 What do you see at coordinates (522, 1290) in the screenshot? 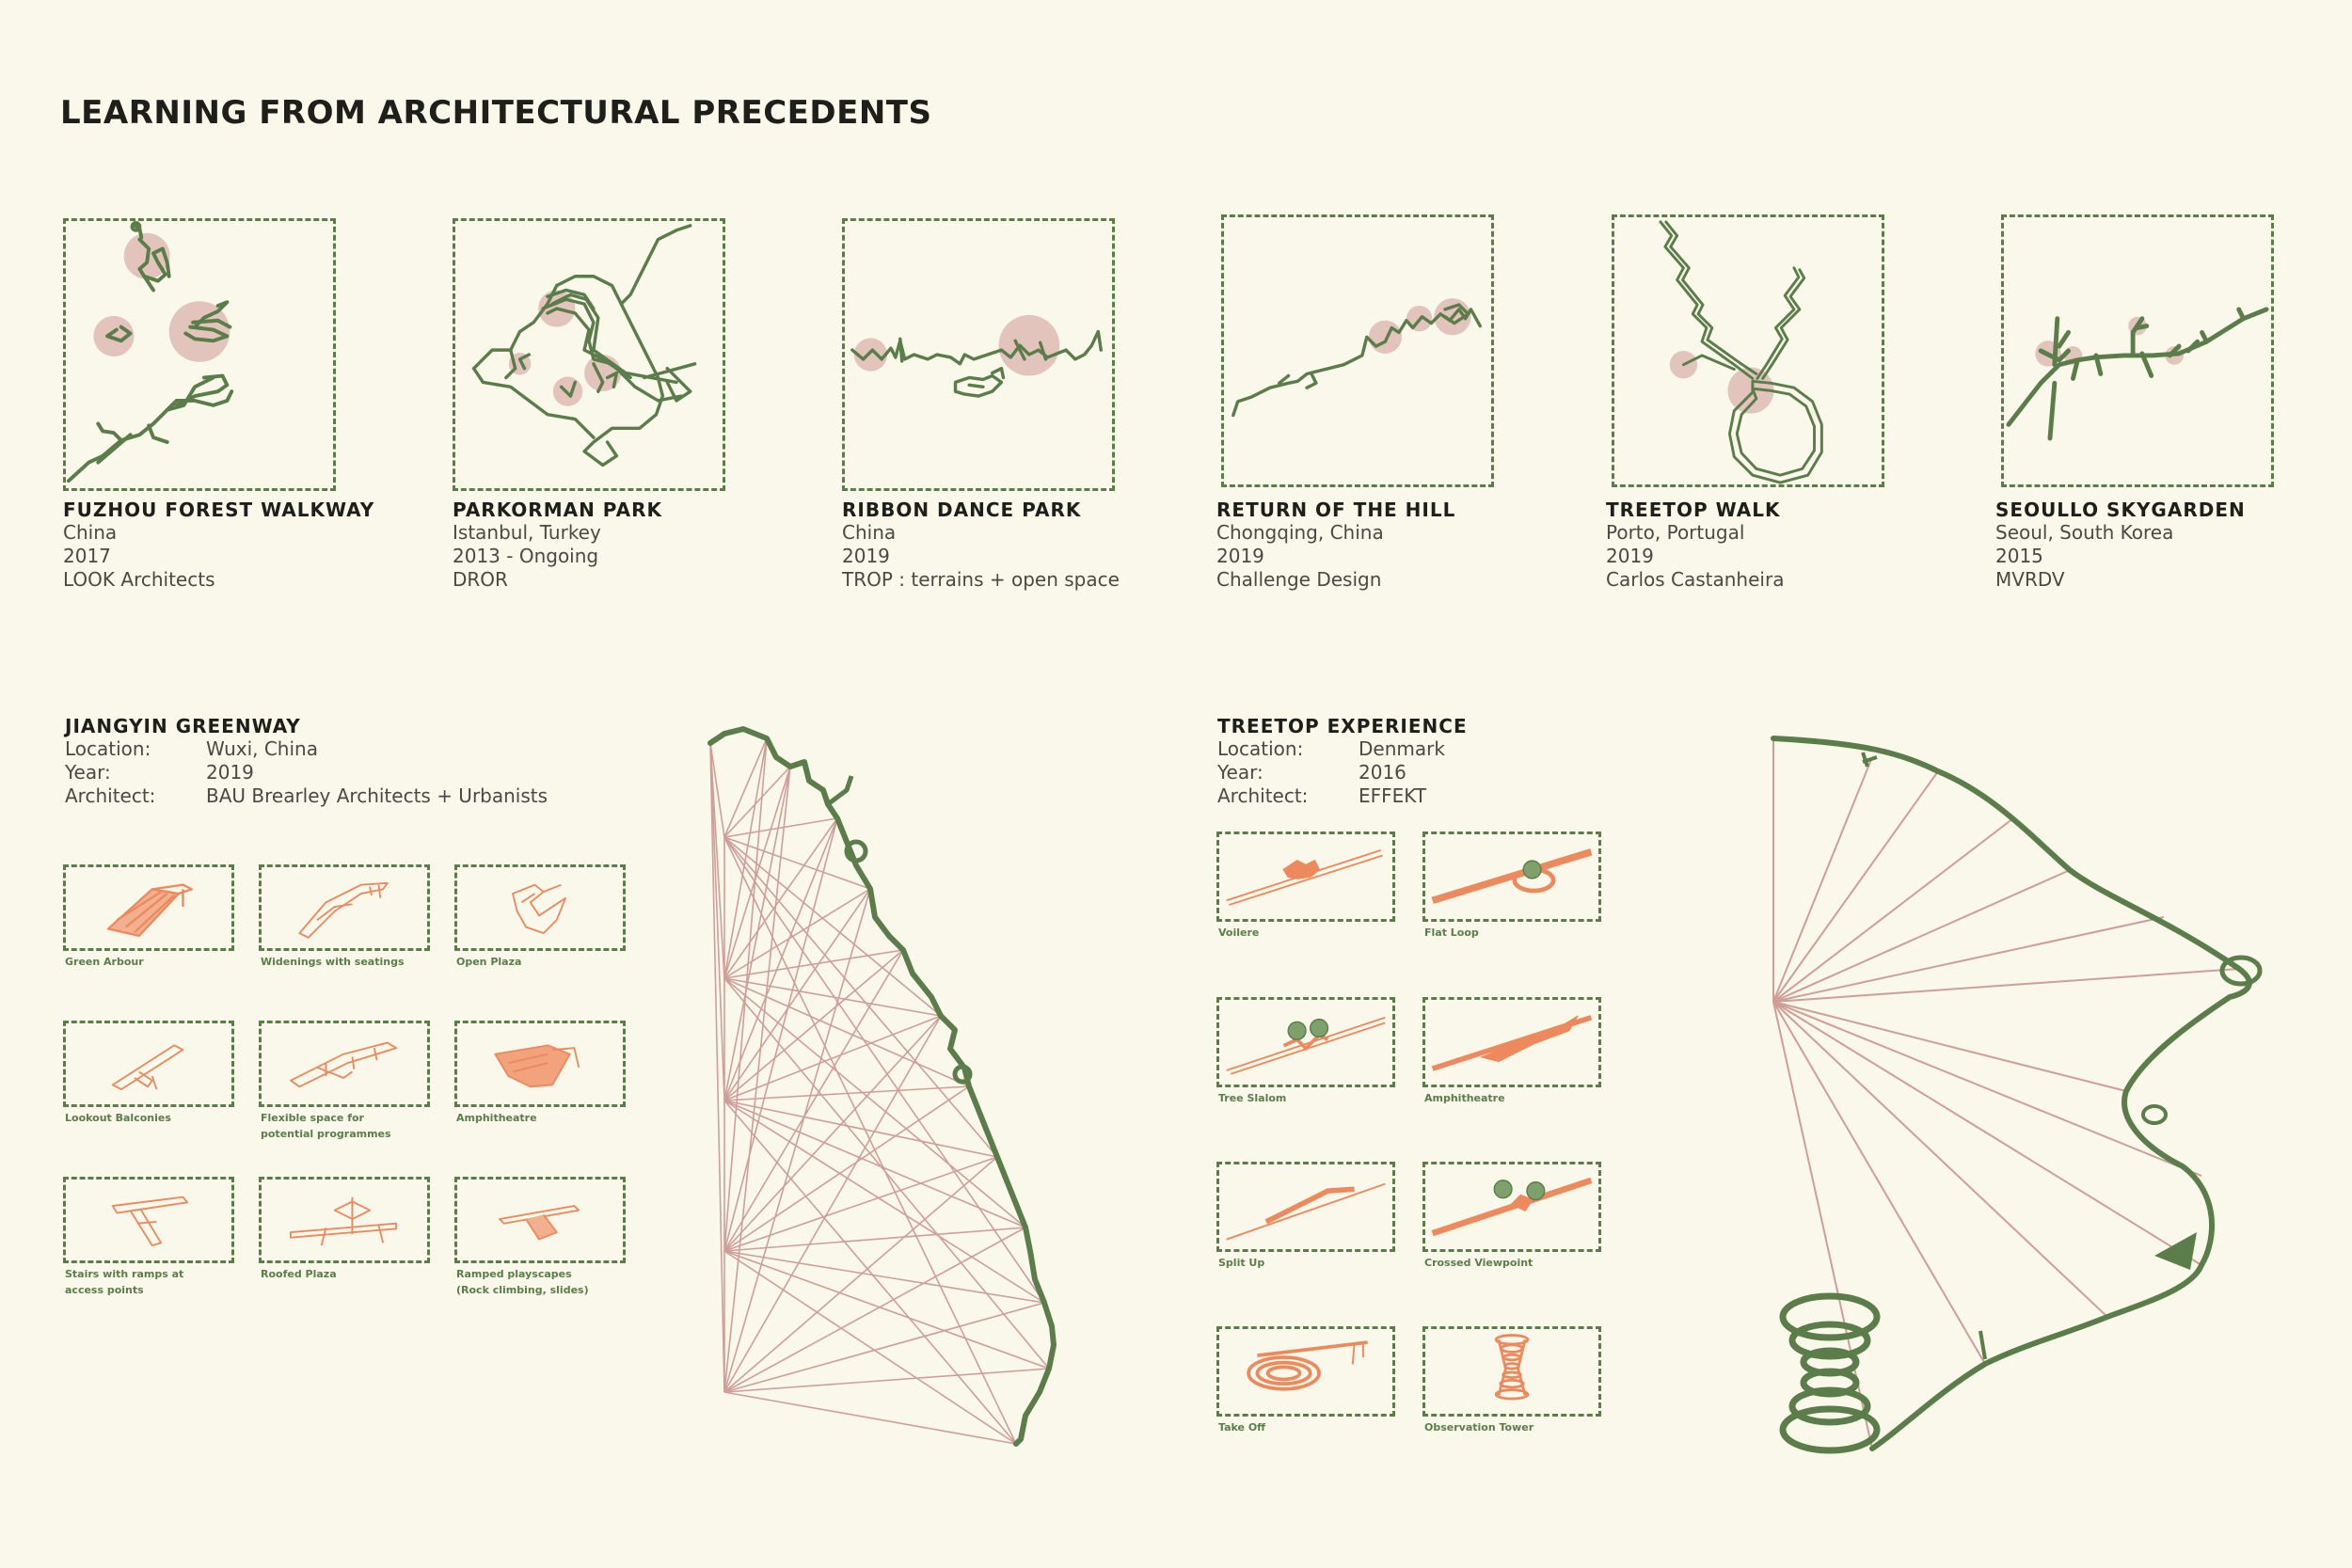
I see `label-line-2: (Rock climbing, slides)` at bounding box center [522, 1290].